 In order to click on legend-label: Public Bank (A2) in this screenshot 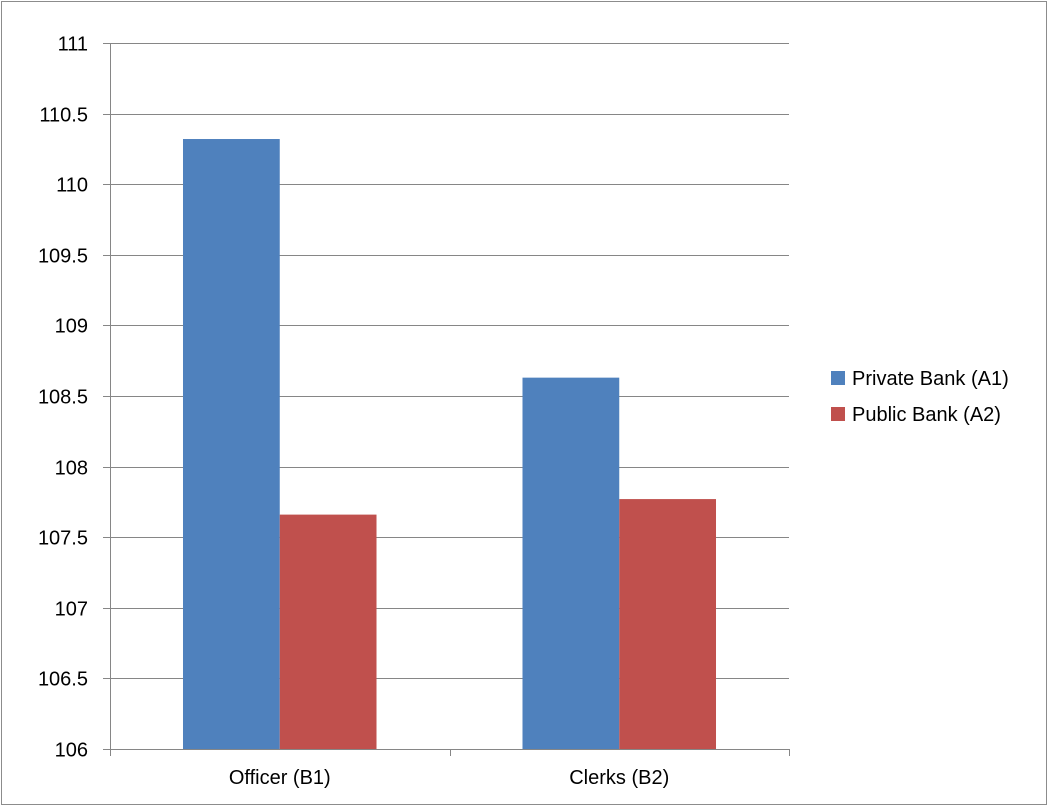, I will do `click(926, 415)`.